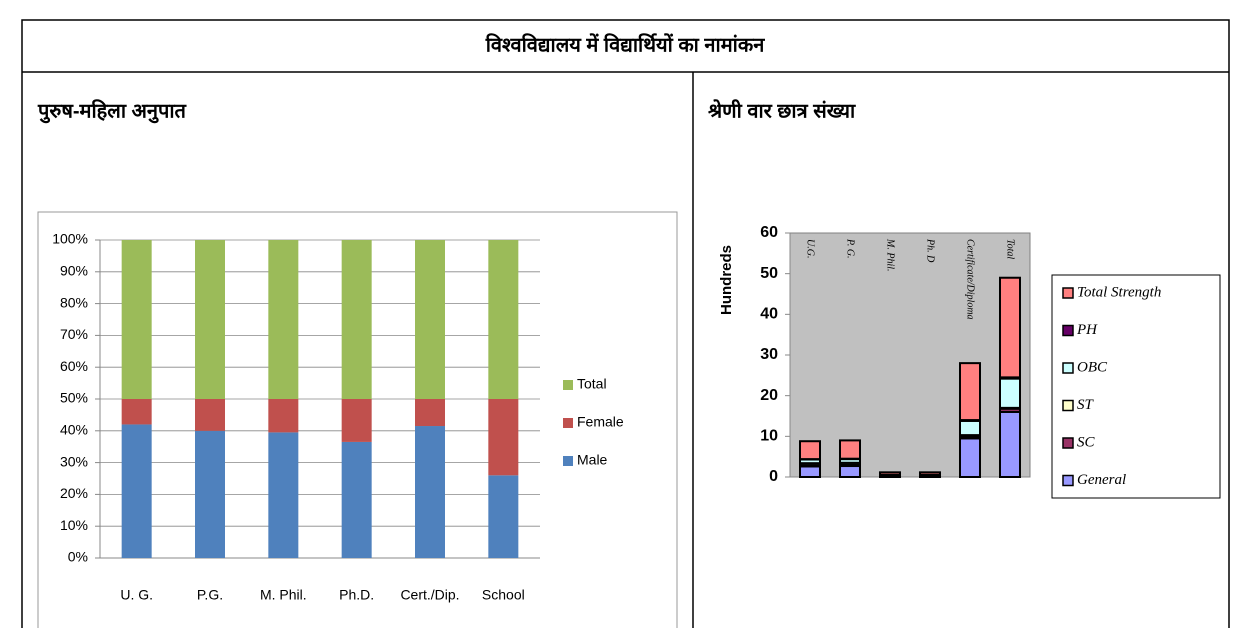 Image resolution: width=1250 pixels, height=628 pixels. What do you see at coordinates (74, 366) in the screenshot?
I see `y-tick-label: 60%` at bounding box center [74, 366].